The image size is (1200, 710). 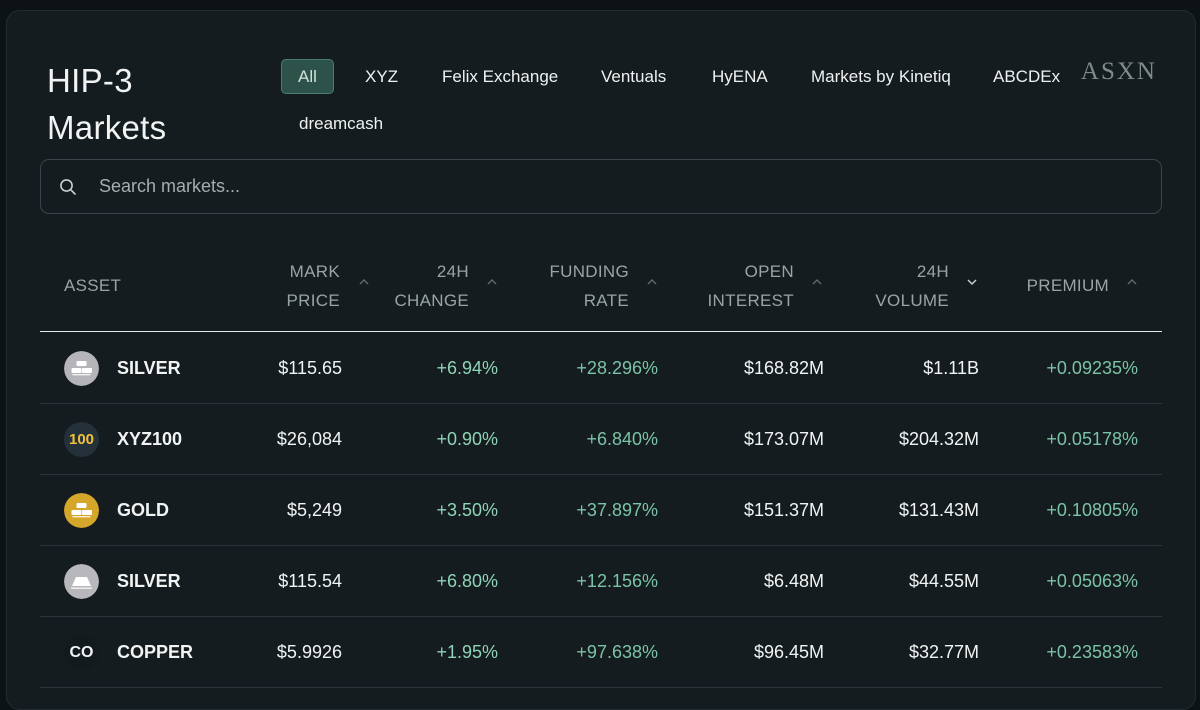 I want to click on change-24h: +6.94%, so click(x=467, y=368).